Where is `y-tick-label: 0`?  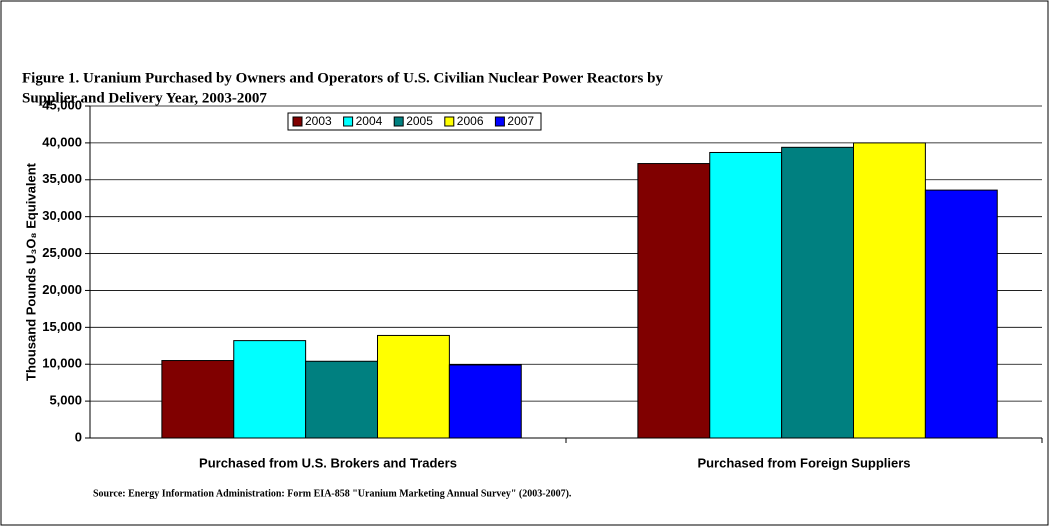
y-tick-label: 0 is located at coordinates (78, 436).